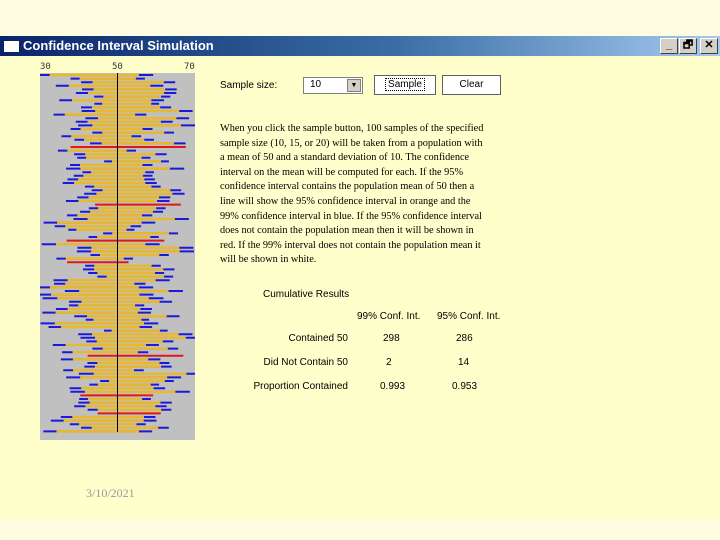 The width and height of the screenshot is (720, 540). I want to click on axis-tick-50: 50, so click(117, 67).